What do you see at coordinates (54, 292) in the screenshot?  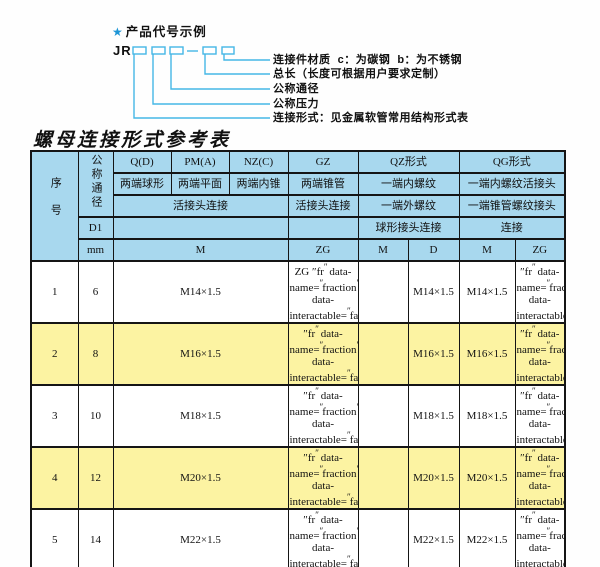 I see `cell-seq: 1` at bounding box center [54, 292].